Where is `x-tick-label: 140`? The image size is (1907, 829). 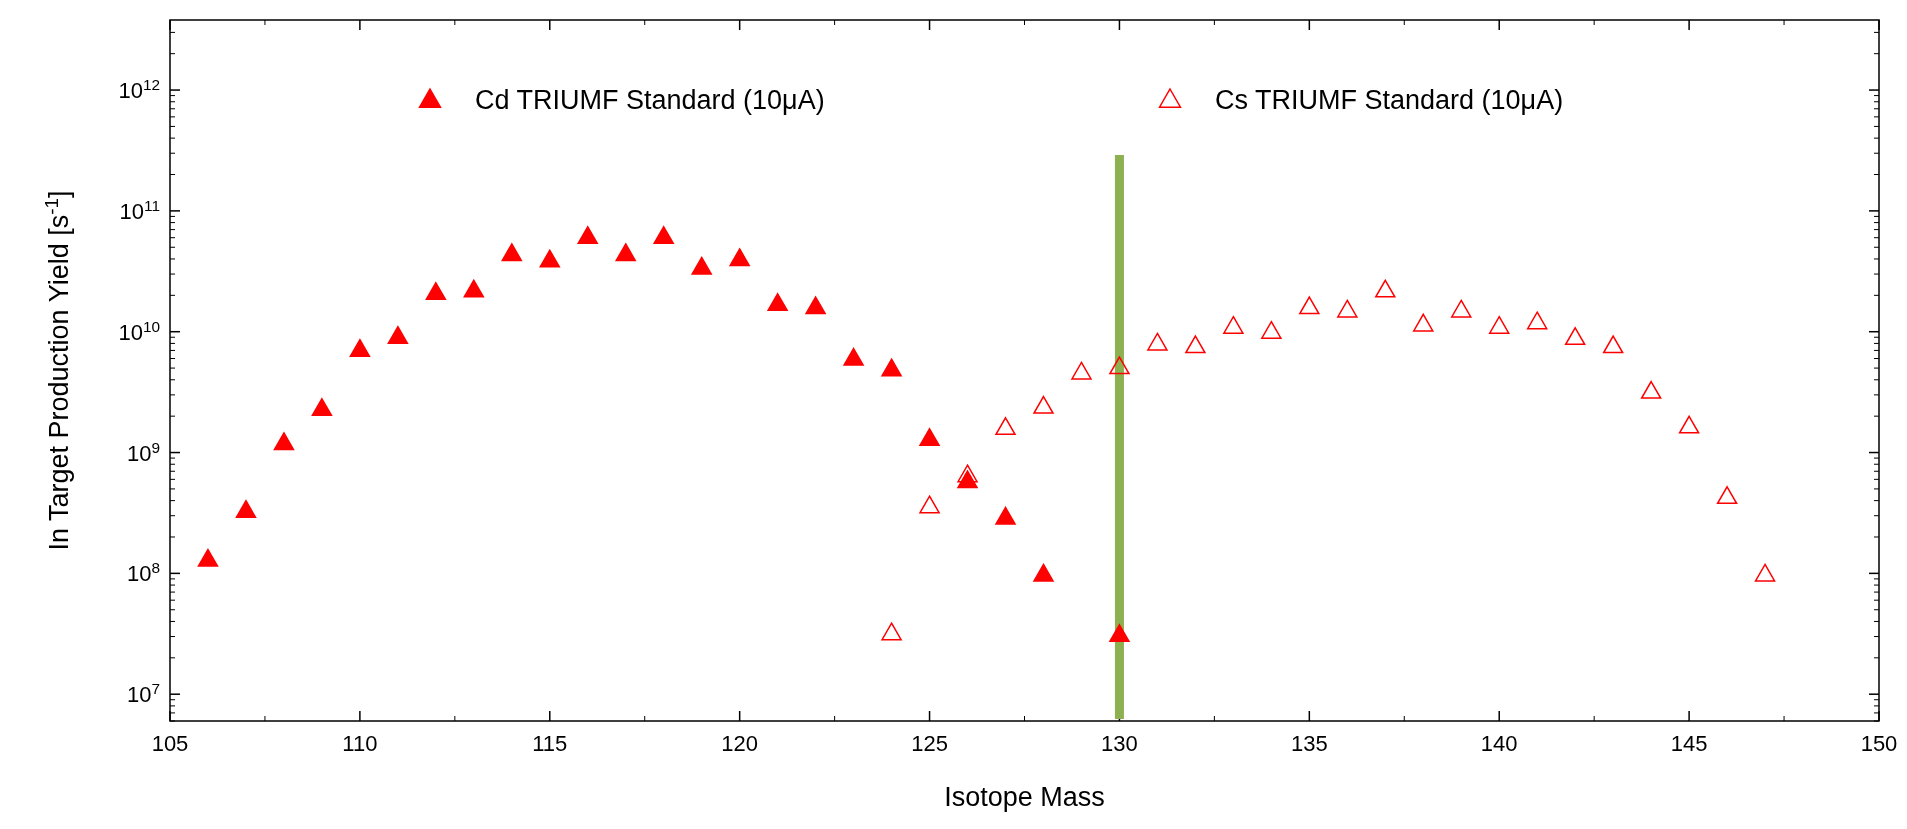
x-tick-label: 140 is located at coordinates (1499, 743).